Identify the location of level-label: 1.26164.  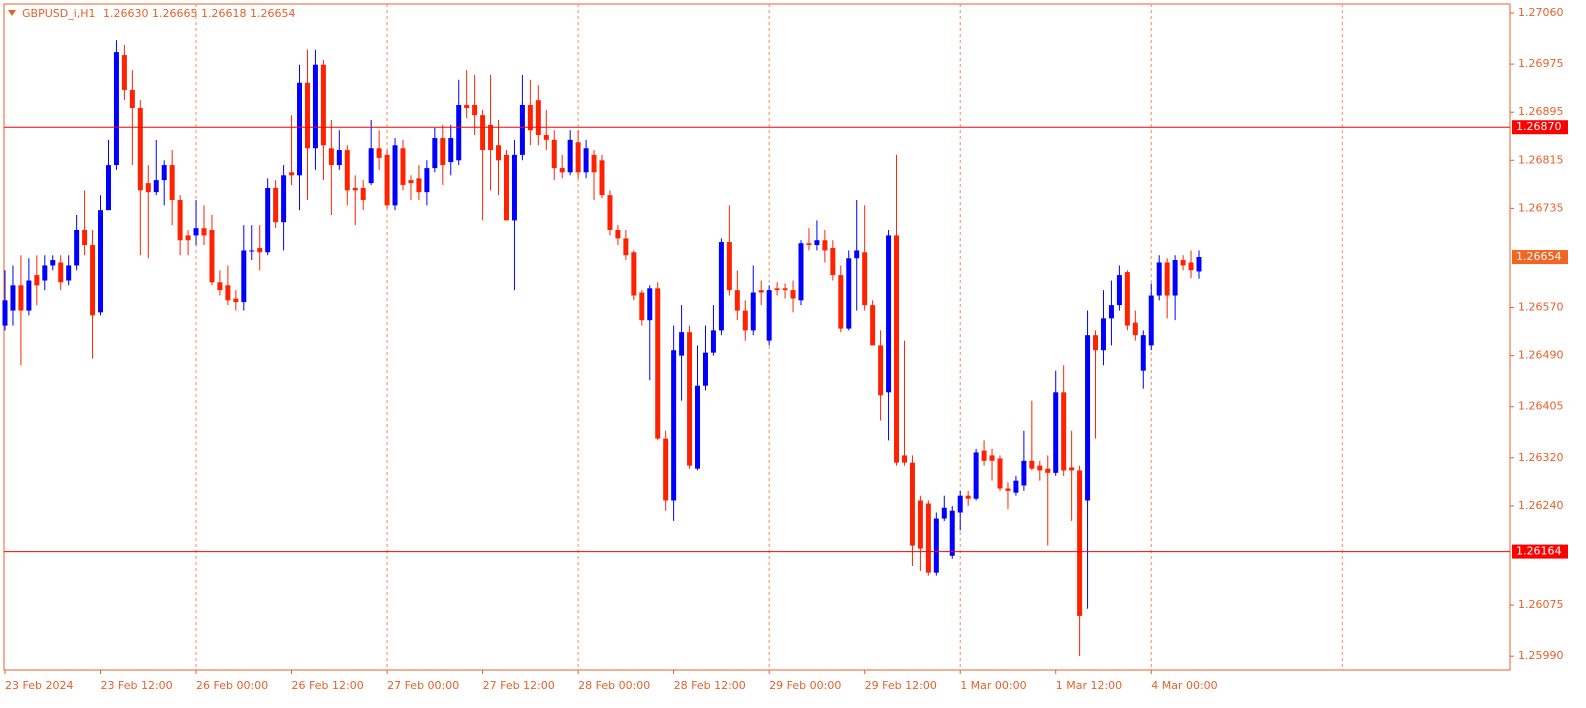
(1539, 551).